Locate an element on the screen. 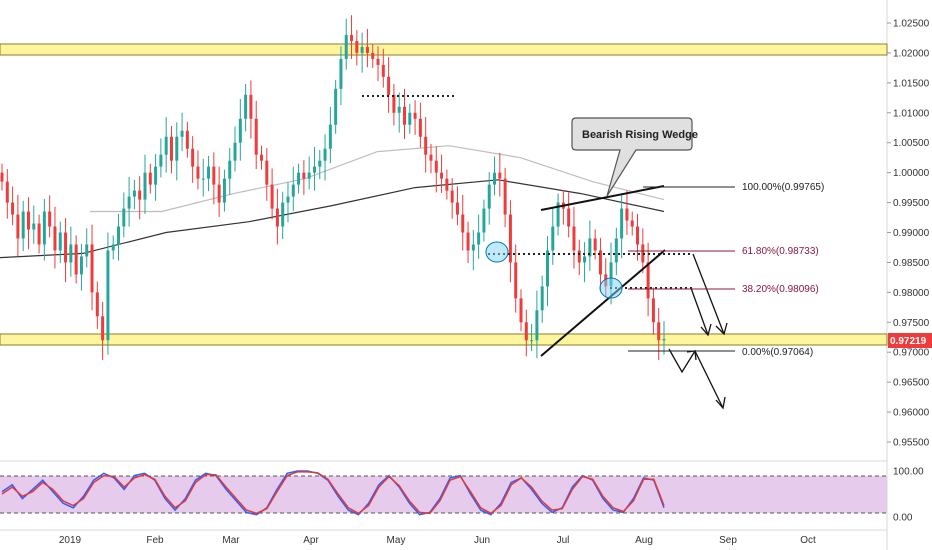  time-axis-label: May is located at coordinates (396, 540).